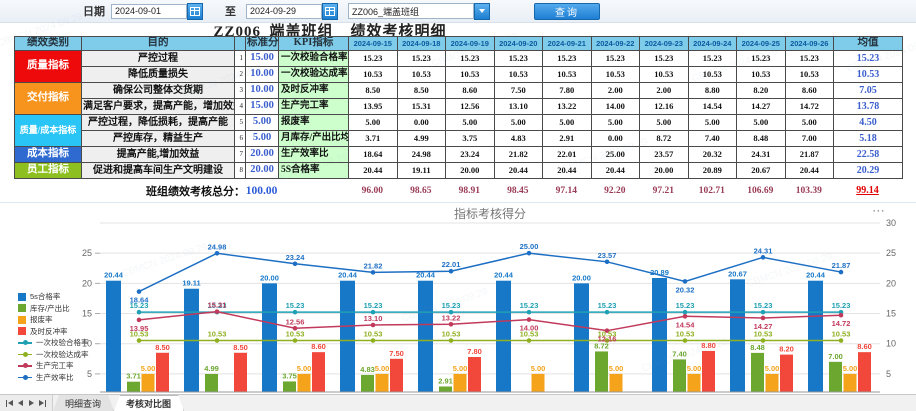 This screenshot has width=916, height=411. What do you see at coordinates (53, 366) in the screenshot?
I see `legend-item: 生产完工率` at bounding box center [53, 366].